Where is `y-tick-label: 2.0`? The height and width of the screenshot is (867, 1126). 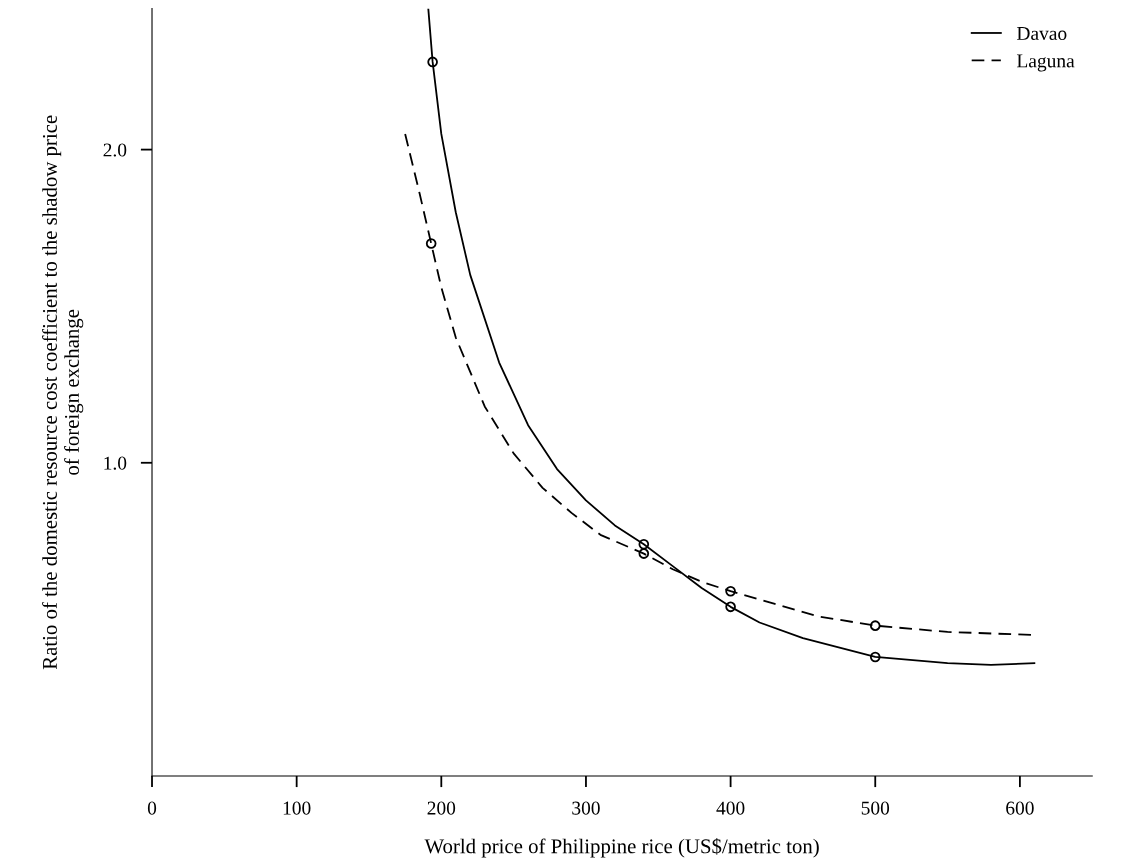 y-tick-label: 2.0 is located at coordinates (115, 150).